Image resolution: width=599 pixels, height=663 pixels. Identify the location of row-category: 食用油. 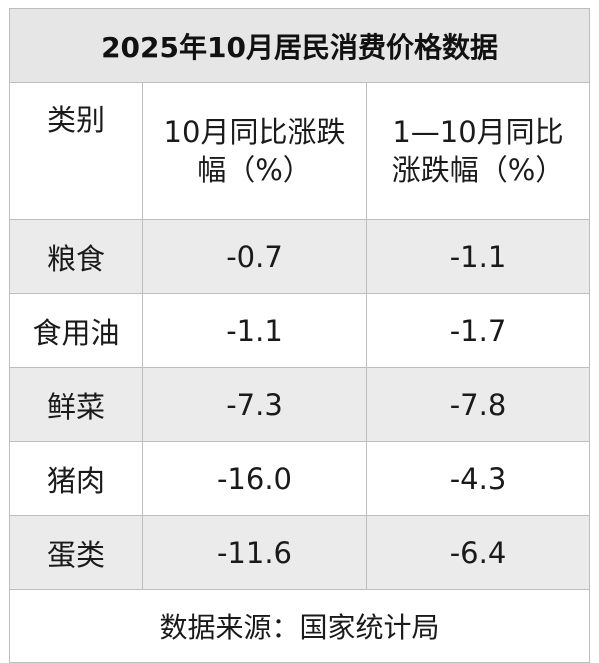
(76, 330).